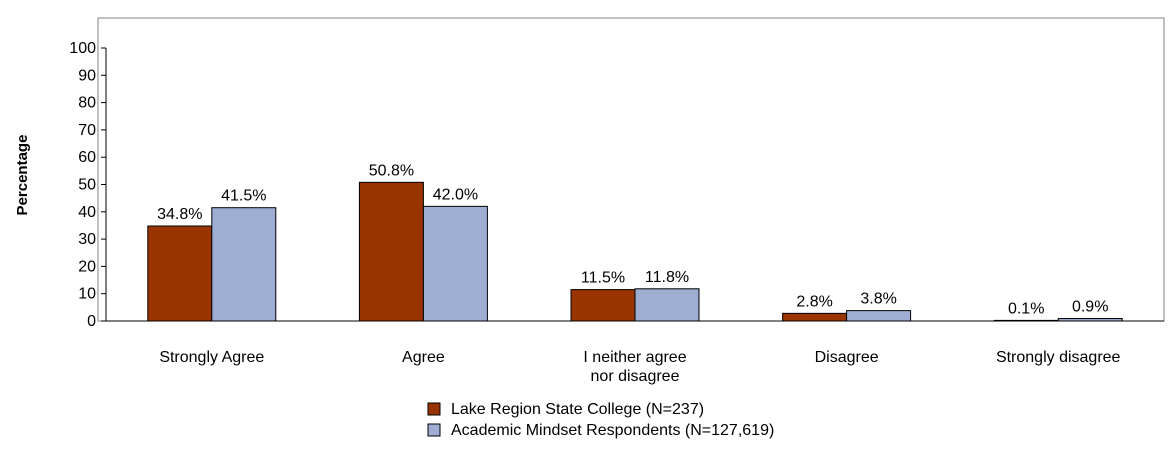 The image size is (1168, 456). I want to click on data-label: 11.8%, so click(667, 277).